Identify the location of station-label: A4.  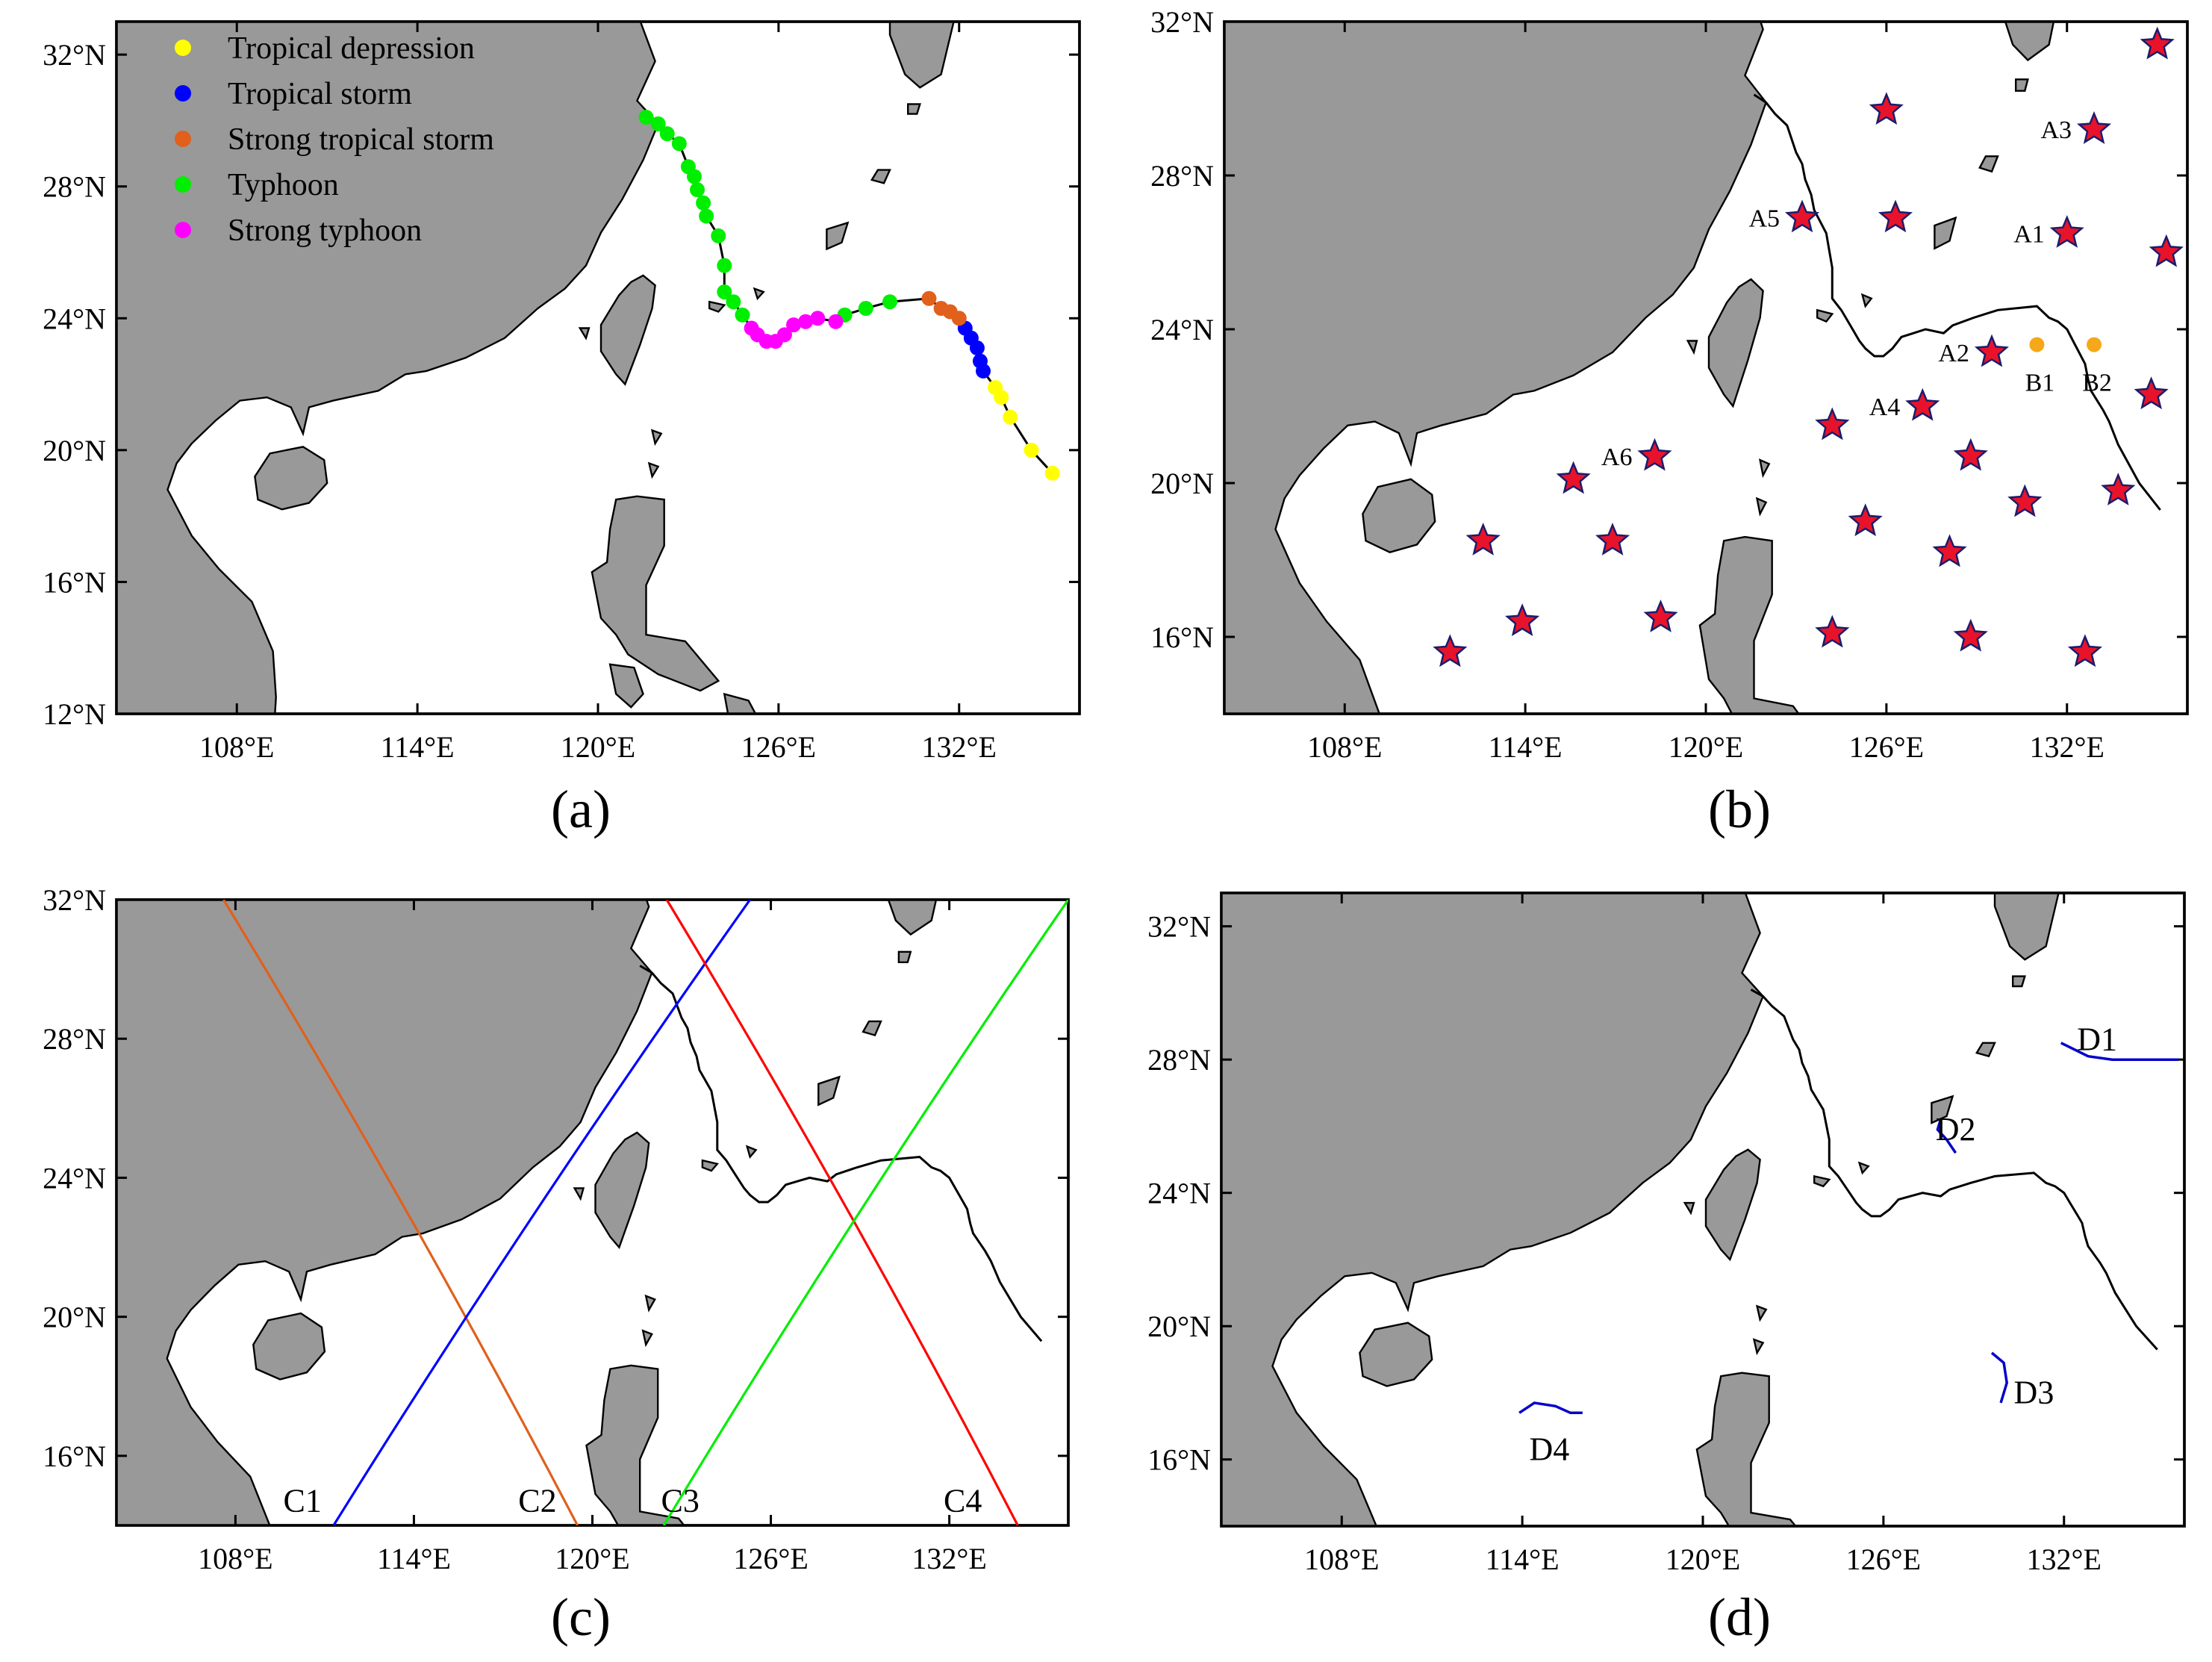
(1885, 407).